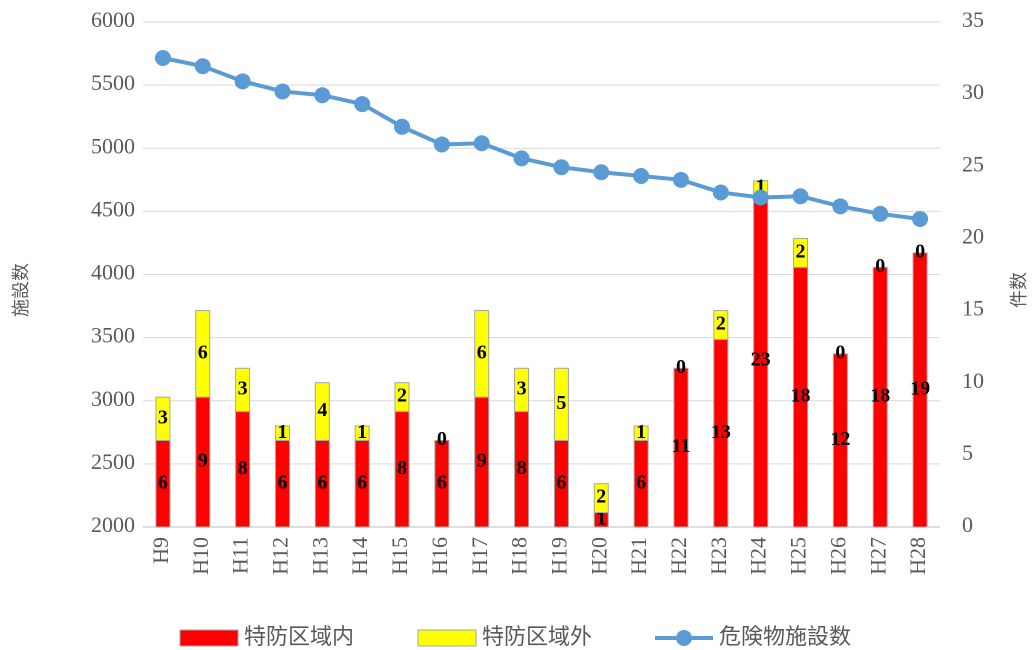  What do you see at coordinates (319, 556) in the screenshot?
I see `x-tick-label: H13` at bounding box center [319, 556].